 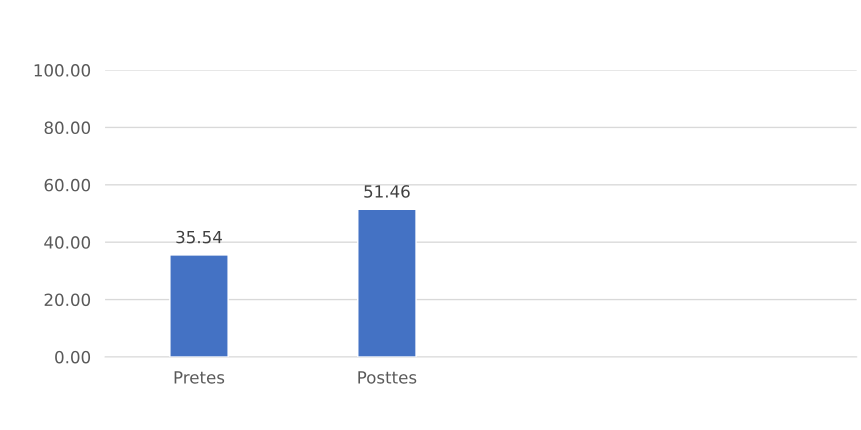 What do you see at coordinates (199, 237) in the screenshot?
I see `data-label: 35.54` at bounding box center [199, 237].